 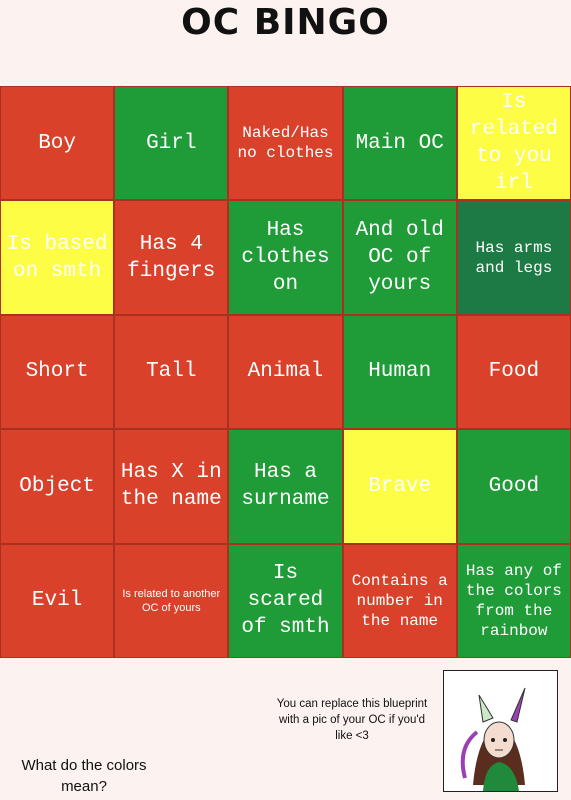 I want to click on oc-picture, so click(x=500, y=731).